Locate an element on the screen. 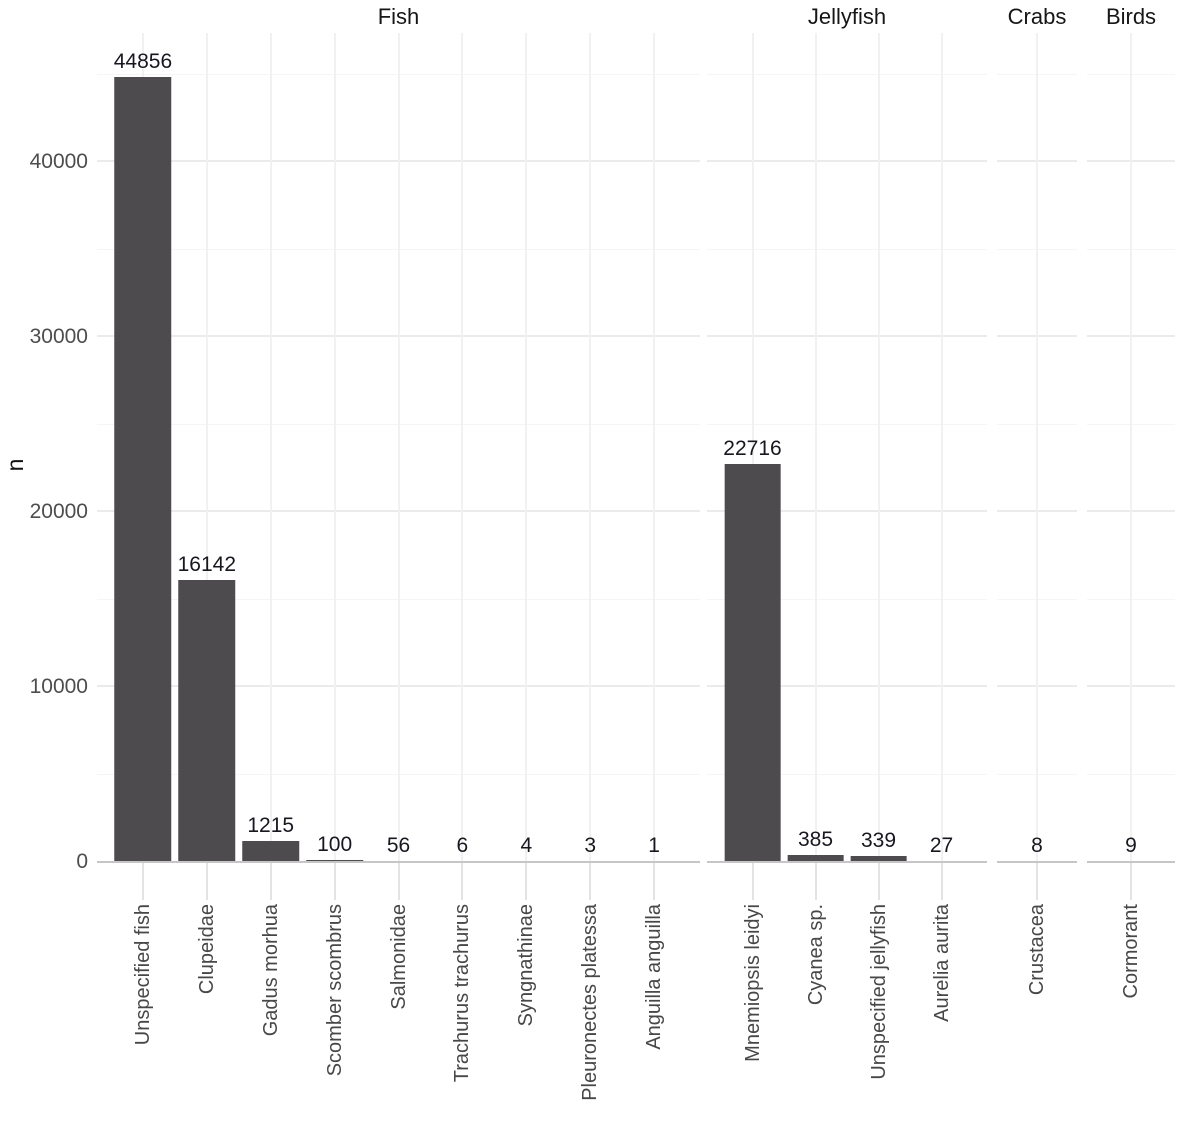  x-category-label: Crustacea is located at coordinates (1037, 950).